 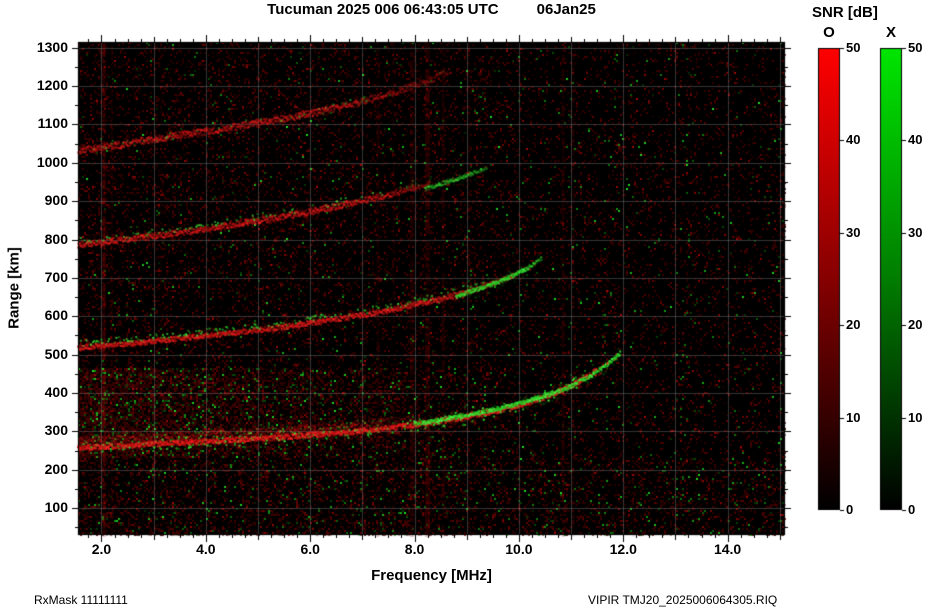 What do you see at coordinates (915, 47) in the screenshot?
I see `colorbar-x-tick-label: 50` at bounding box center [915, 47].